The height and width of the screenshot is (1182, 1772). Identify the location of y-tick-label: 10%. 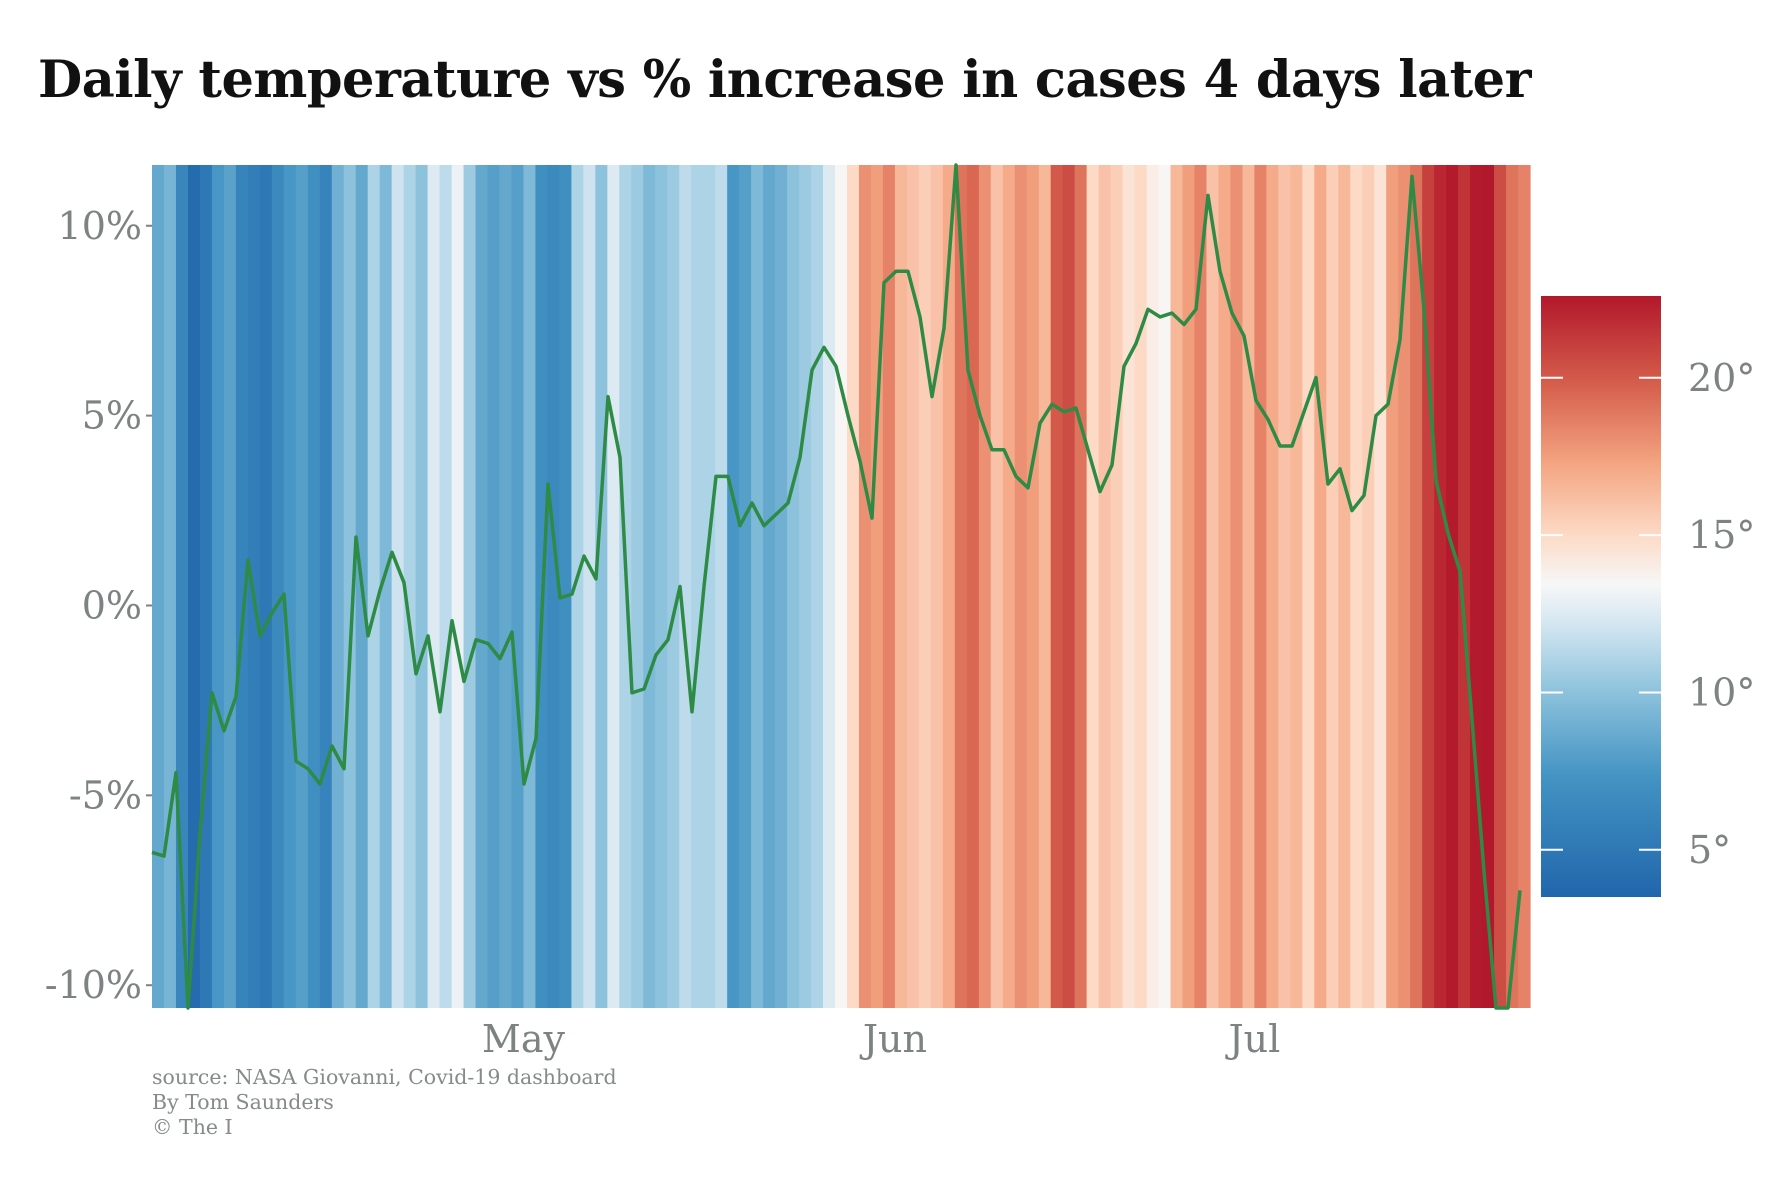
(100, 226).